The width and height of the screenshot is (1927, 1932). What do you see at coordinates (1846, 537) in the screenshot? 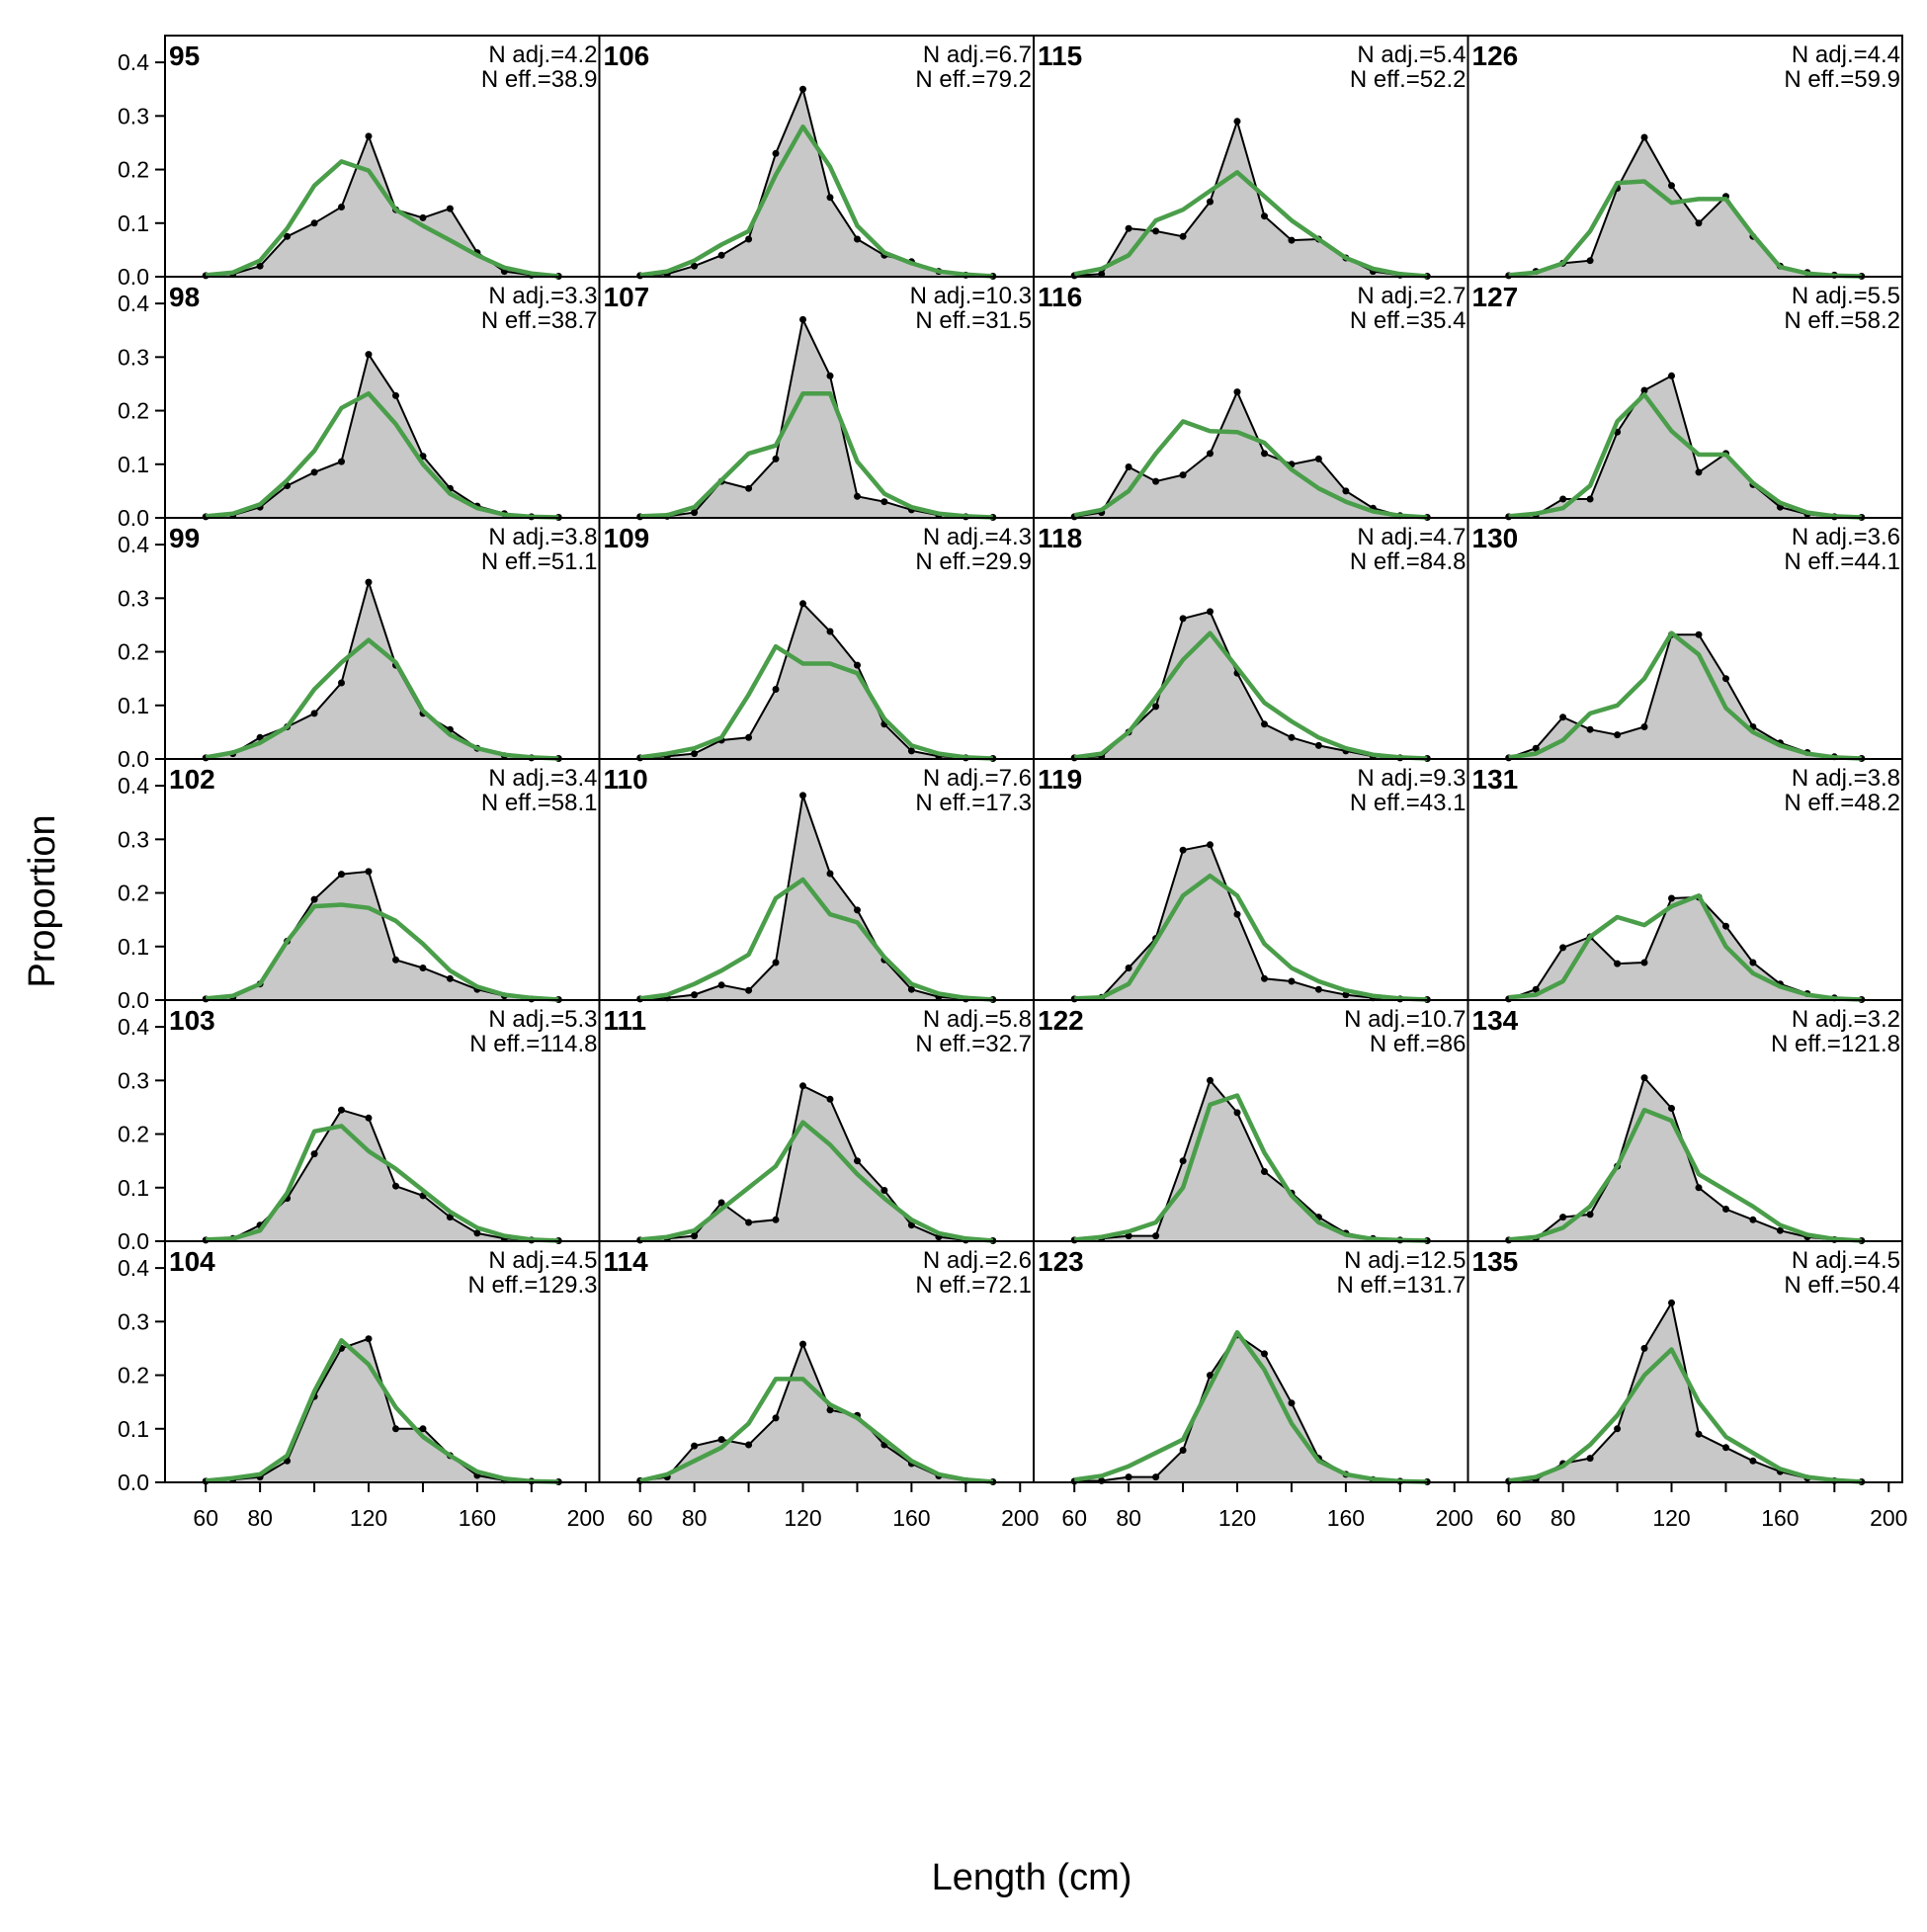
I see `n-adj-label: N adj.=3.6` at bounding box center [1846, 537].